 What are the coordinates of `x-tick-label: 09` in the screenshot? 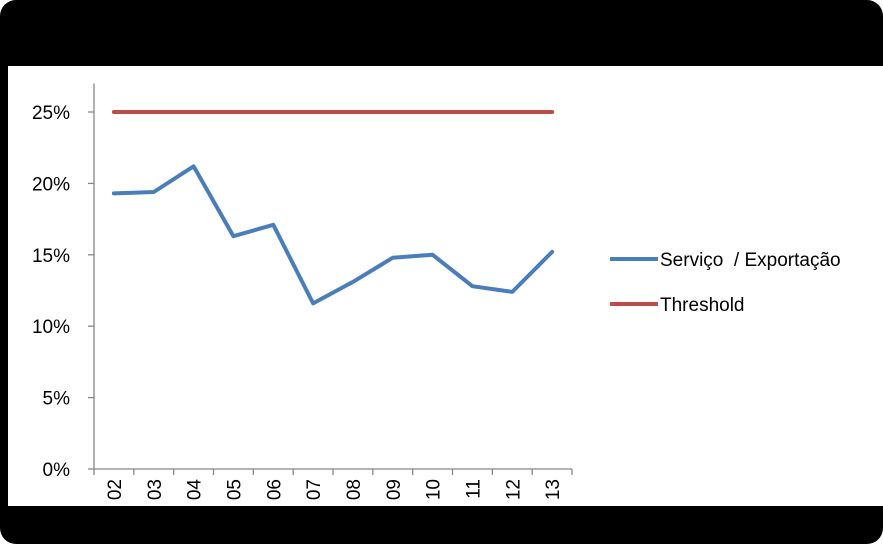 It's located at (394, 489).